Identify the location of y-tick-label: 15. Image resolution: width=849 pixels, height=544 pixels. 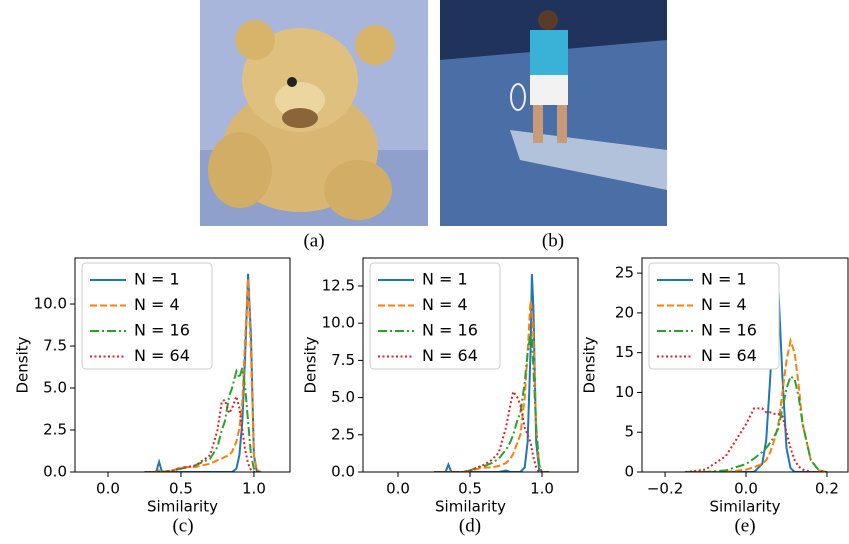
(624, 352).